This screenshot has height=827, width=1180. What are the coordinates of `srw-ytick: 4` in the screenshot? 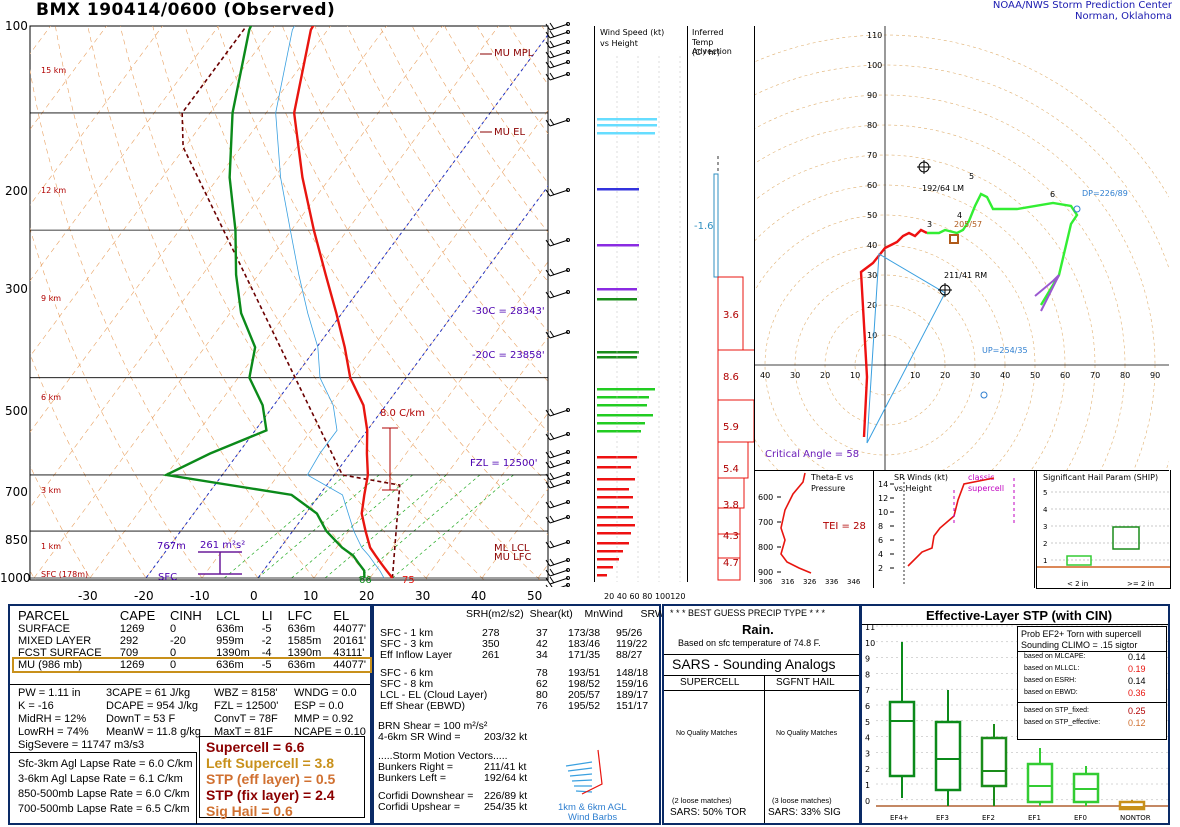 It's located at (880, 554).